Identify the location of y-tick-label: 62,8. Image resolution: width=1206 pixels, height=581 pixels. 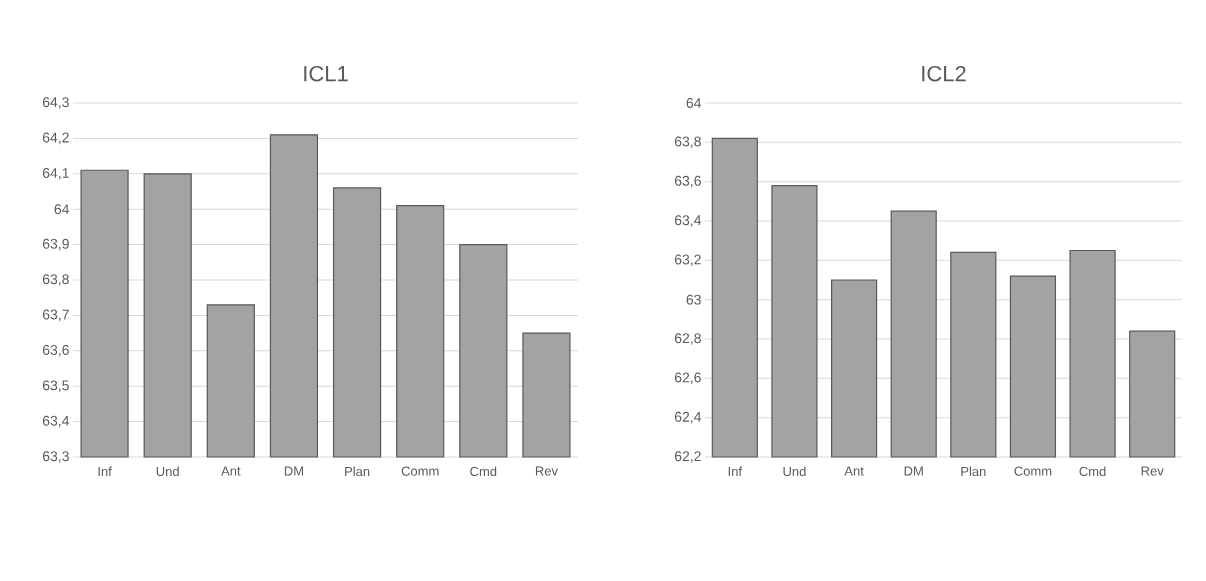
(687, 339).